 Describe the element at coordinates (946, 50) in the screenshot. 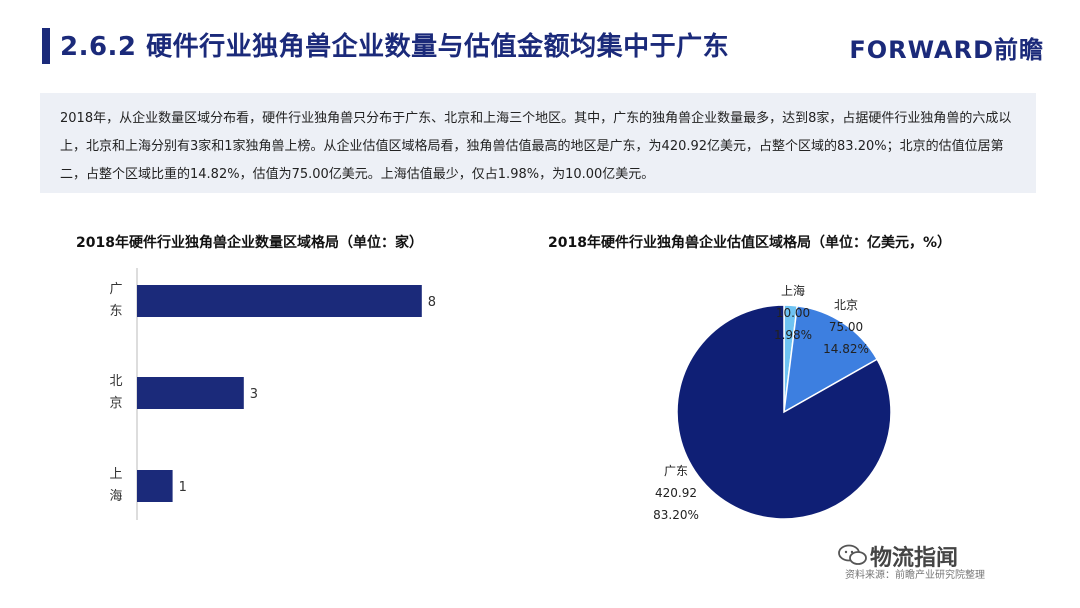

I see `forward-logo: FORWARD前瞻` at that location.